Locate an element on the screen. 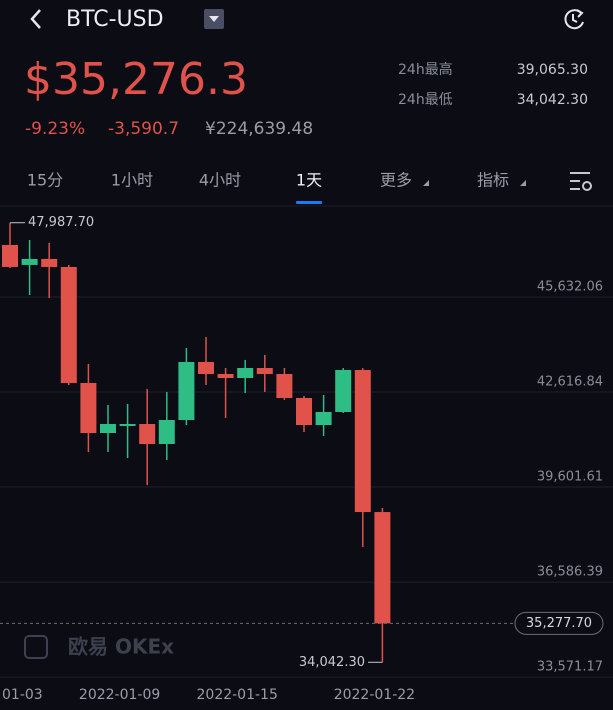  refresh-button is located at coordinates (574, 19).